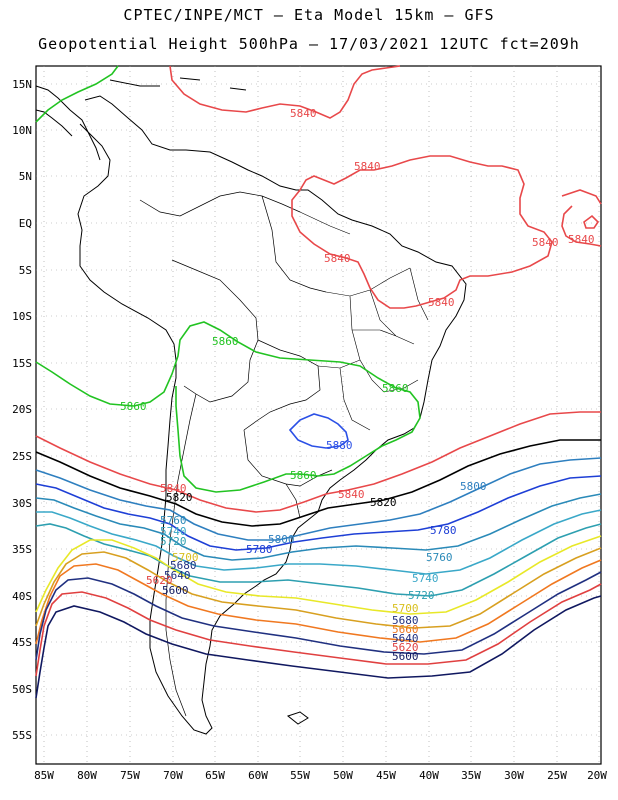 The height and width of the screenshot is (800, 618). I want to click on lat-label: 40S, so click(22, 596).